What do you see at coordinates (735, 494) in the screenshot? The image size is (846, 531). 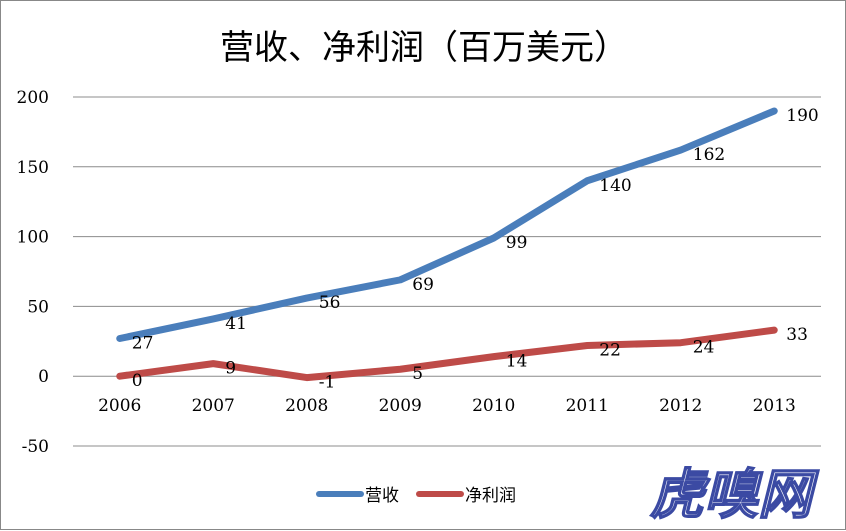 I see `watermark-logo: 虎嗅网` at bounding box center [735, 494].